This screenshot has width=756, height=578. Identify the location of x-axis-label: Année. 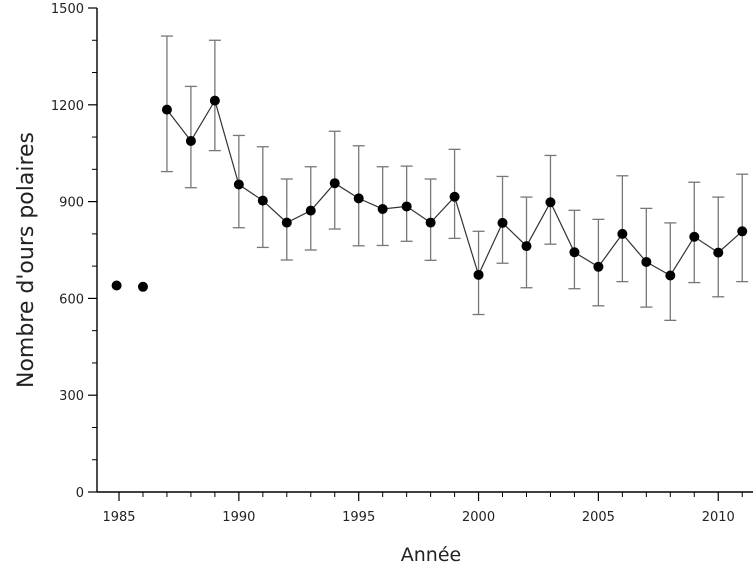
(431, 555).